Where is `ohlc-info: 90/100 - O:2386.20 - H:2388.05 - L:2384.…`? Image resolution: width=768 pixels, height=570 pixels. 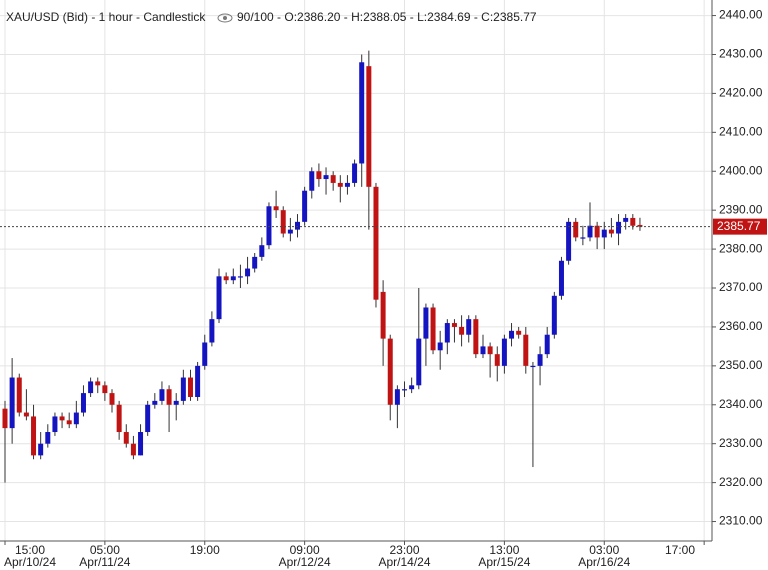 ohlc-info: 90/100 - O:2386.20 - H:2388.05 - L:2384.… is located at coordinates (387, 17).